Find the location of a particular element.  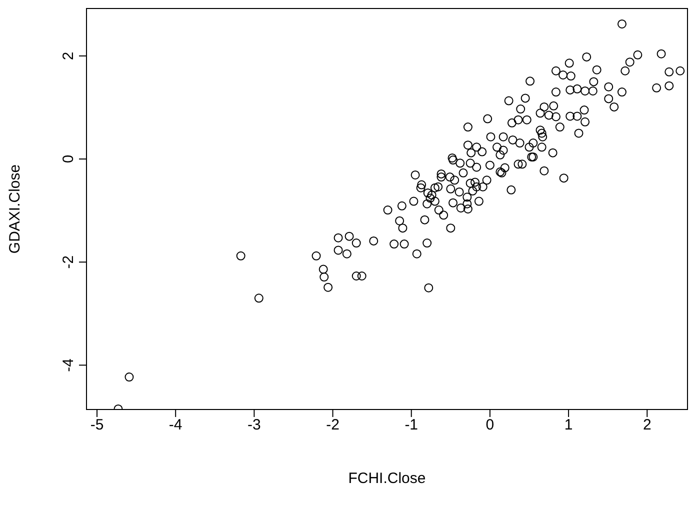

x-tick-label: 0 is located at coordinates (490, 425).